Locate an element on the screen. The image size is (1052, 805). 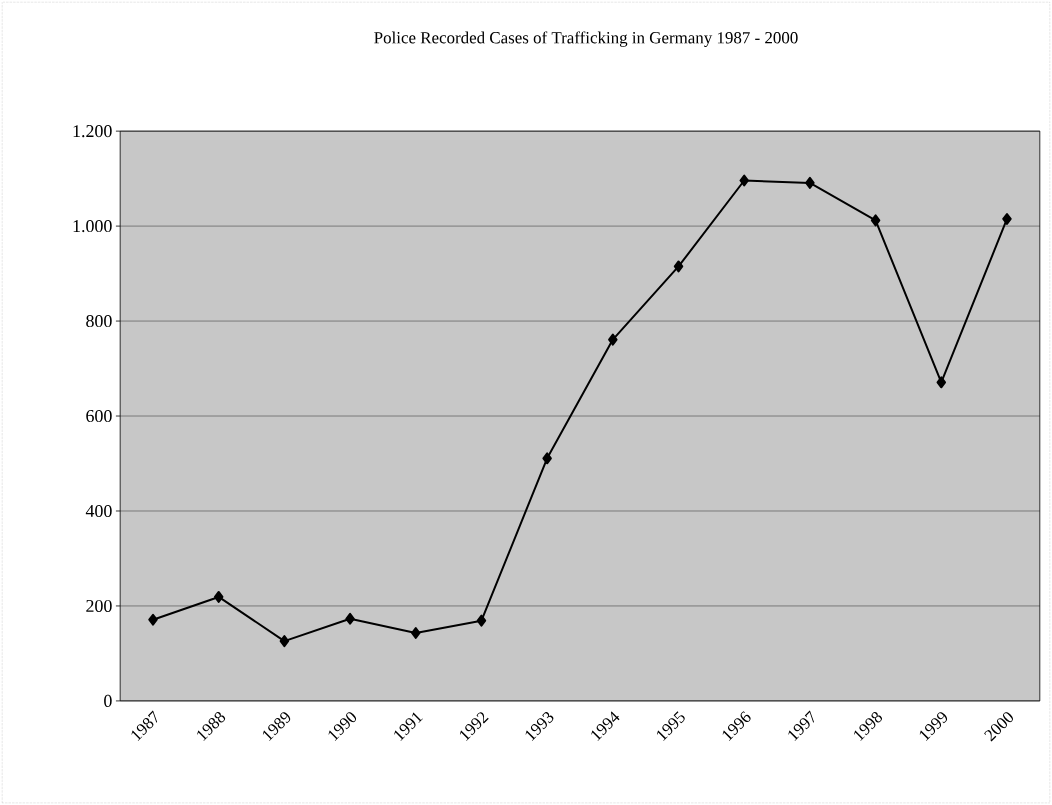
y-tick-label: 1.200 is located at coordinates (92, 131).